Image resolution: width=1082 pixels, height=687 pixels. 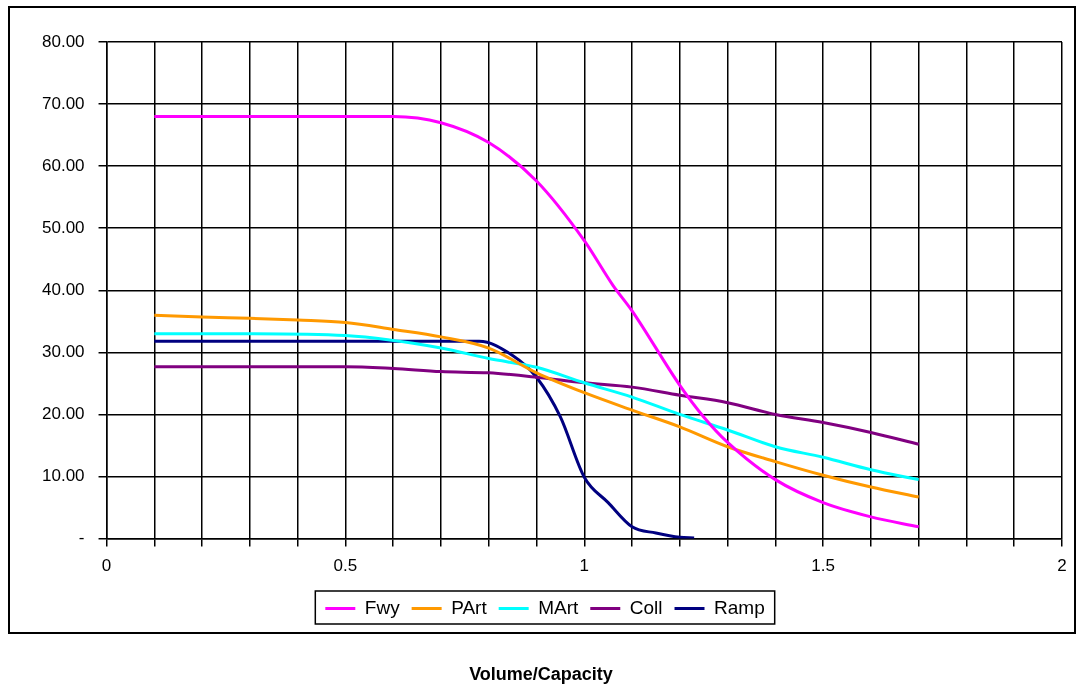 What do you see at coordinates (541, 674) in the screenshot?
I see `x-axis-title: Volume/Capacity` at bounding box center [541, 674].